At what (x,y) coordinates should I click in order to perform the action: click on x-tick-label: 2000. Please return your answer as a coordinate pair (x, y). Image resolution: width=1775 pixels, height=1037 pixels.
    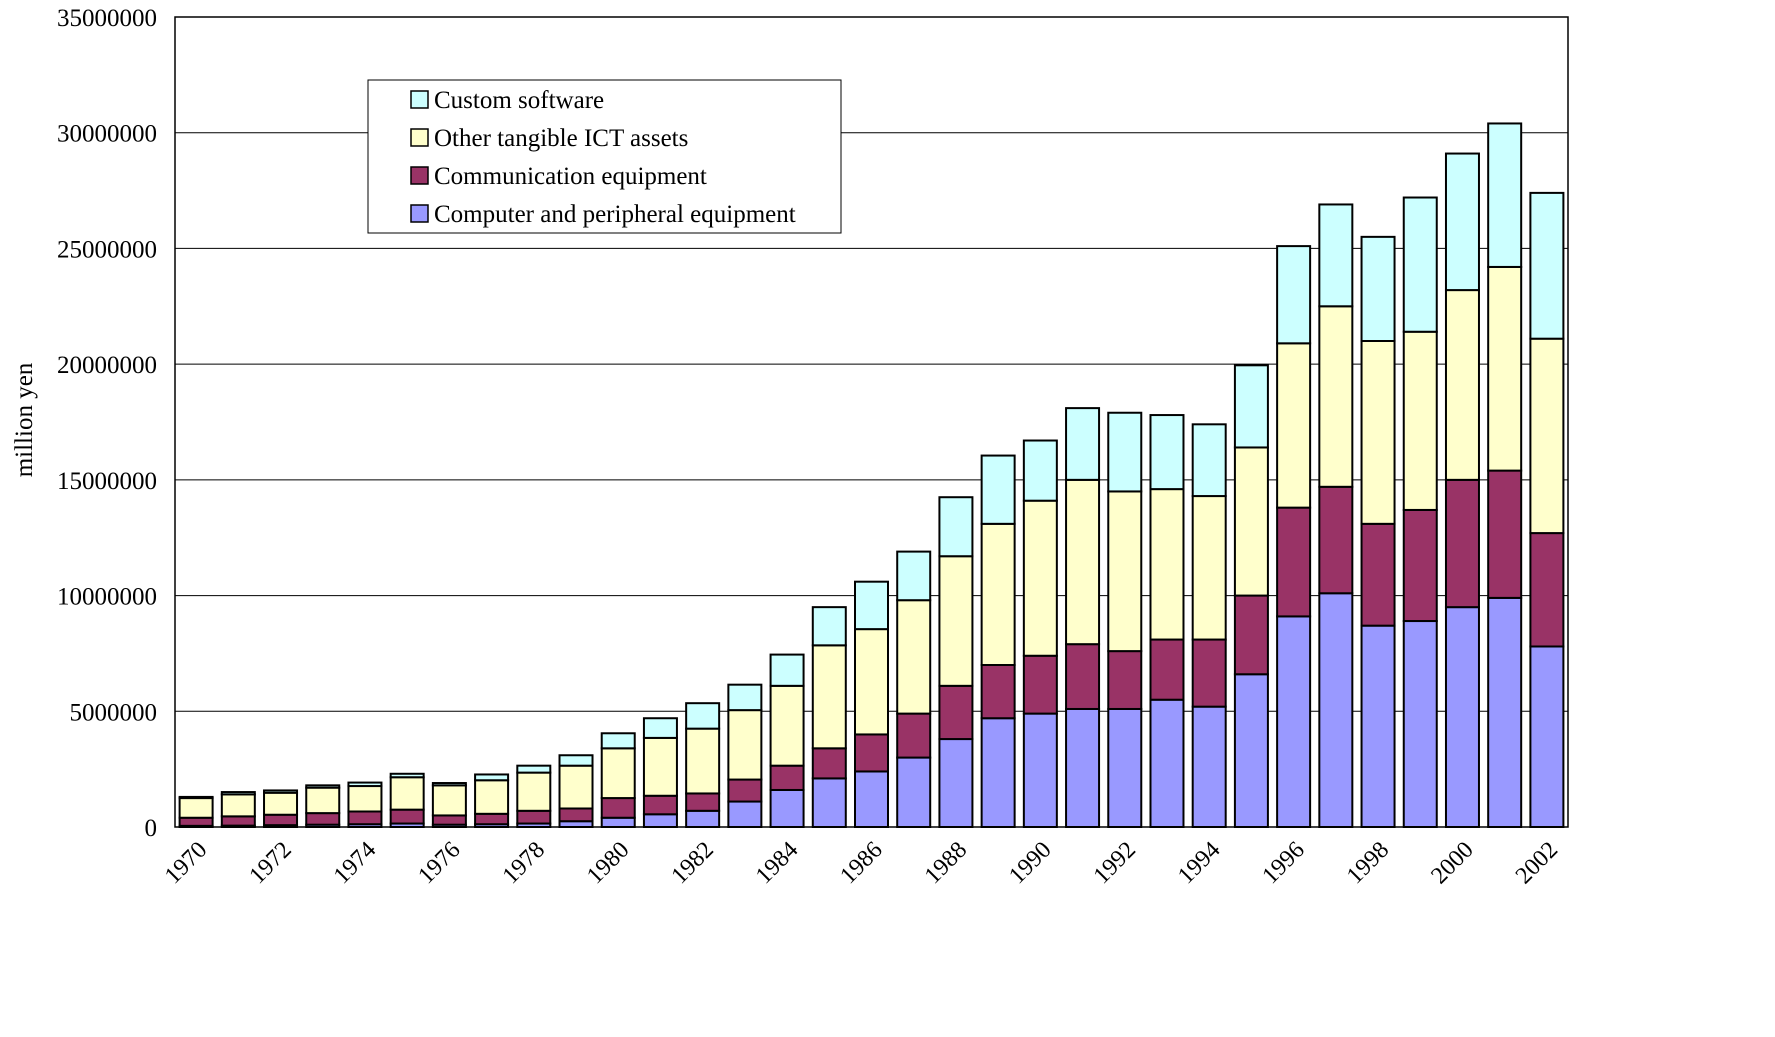
    Looking at the image, I should click on (1452, 863).